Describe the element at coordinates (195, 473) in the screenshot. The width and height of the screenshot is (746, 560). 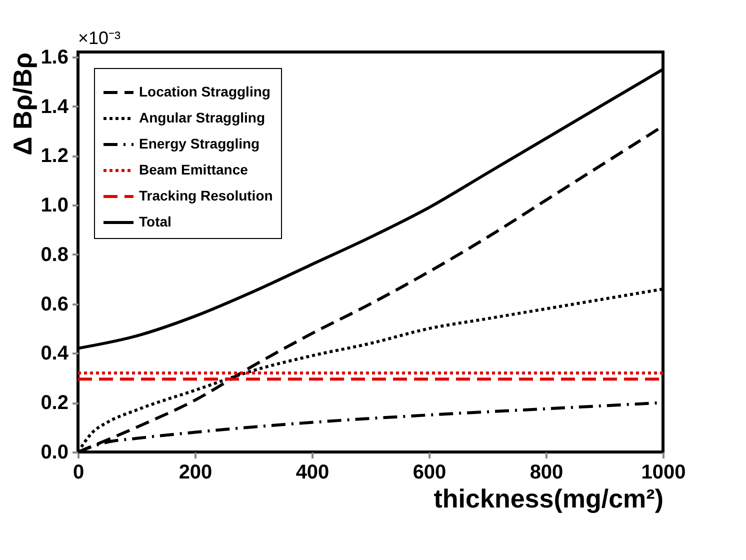
I see `x-tick-label: 200` at that location.